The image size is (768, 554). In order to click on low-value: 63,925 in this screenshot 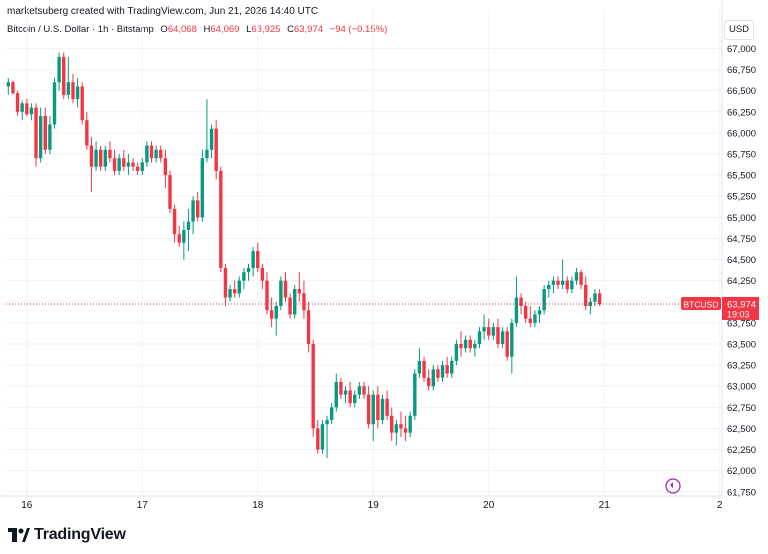, I will do `click(266, 29)`.